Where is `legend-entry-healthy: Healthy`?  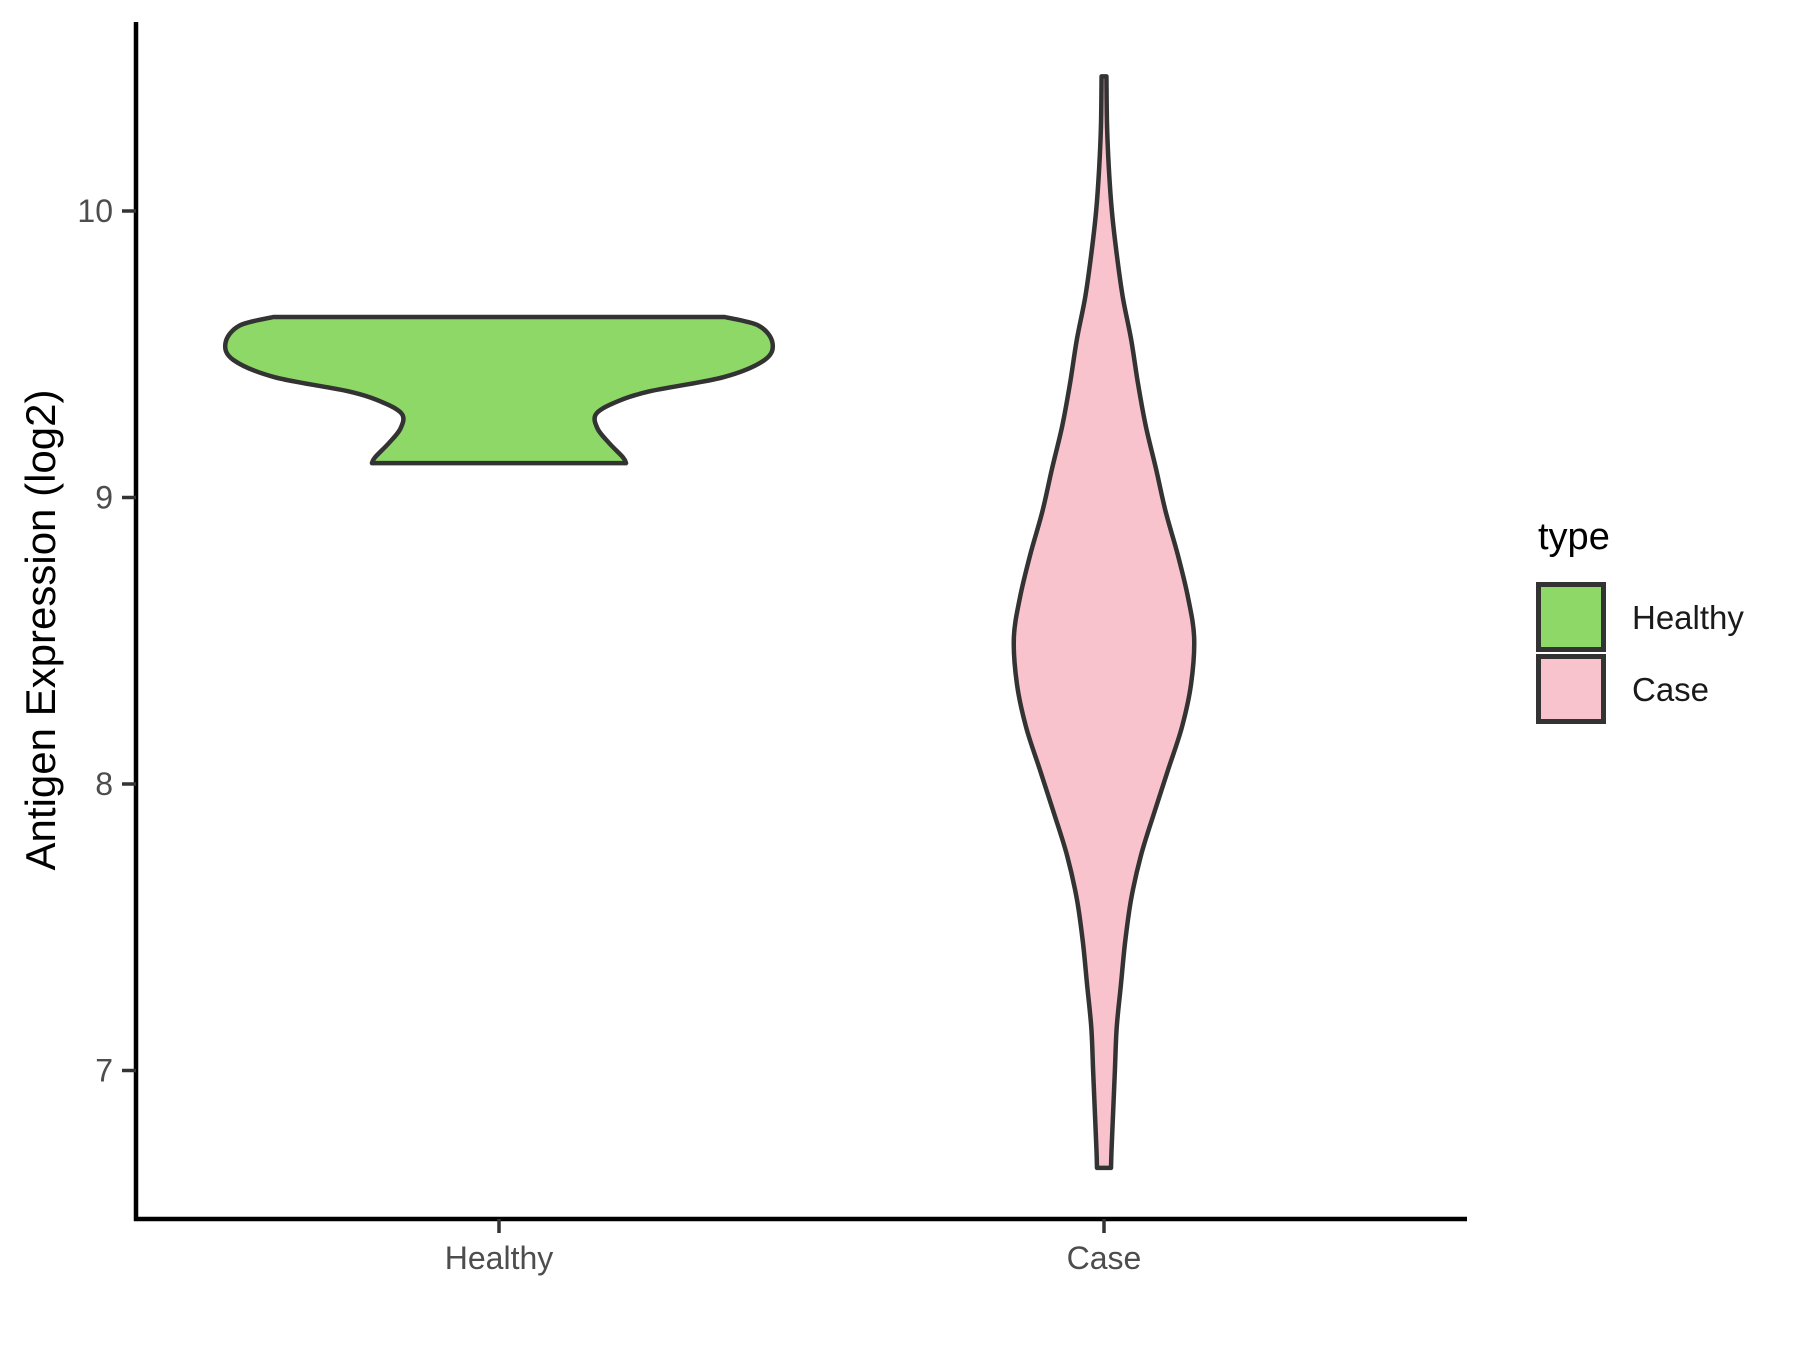
legend-entry-healthy: Healthy is located at coordinates (1640, 617).